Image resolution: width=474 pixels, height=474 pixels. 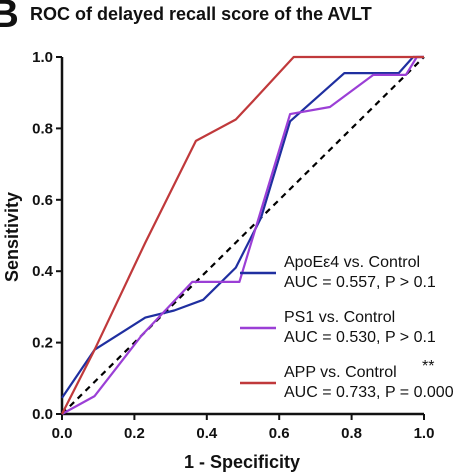 What do you see at coordinates (352, 262) in the screenshot?
I see `legend-label-series-1: ApoEε4 vs. Control` at bounding box center [352, 262].